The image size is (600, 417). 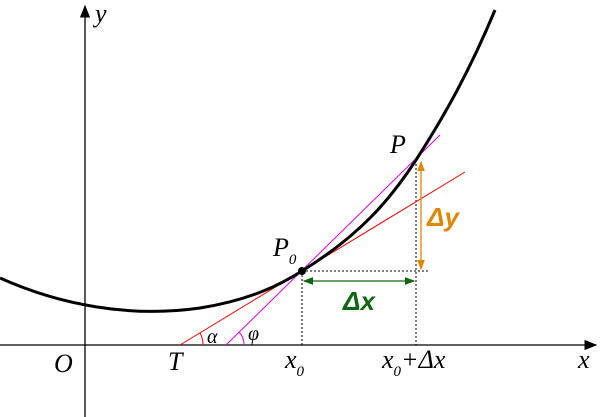 What do you see at coordinates (365, 252) in the screenshot?
I see `guides` at bounding box center [365, 252].